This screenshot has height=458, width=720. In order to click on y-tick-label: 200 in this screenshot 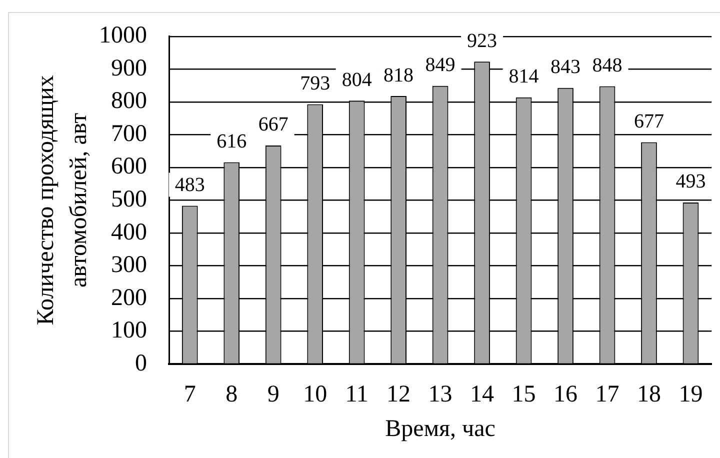, I will do `click(129, 297)`.